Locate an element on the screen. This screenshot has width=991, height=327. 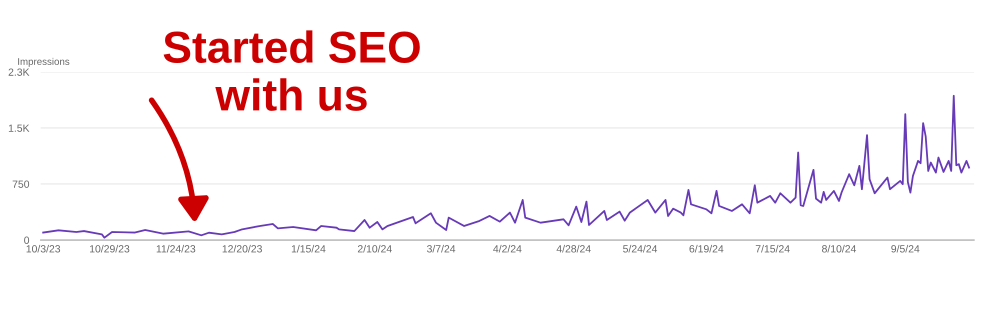
x-tick-label: 10/3/23 is located at coordinates (43, 248).